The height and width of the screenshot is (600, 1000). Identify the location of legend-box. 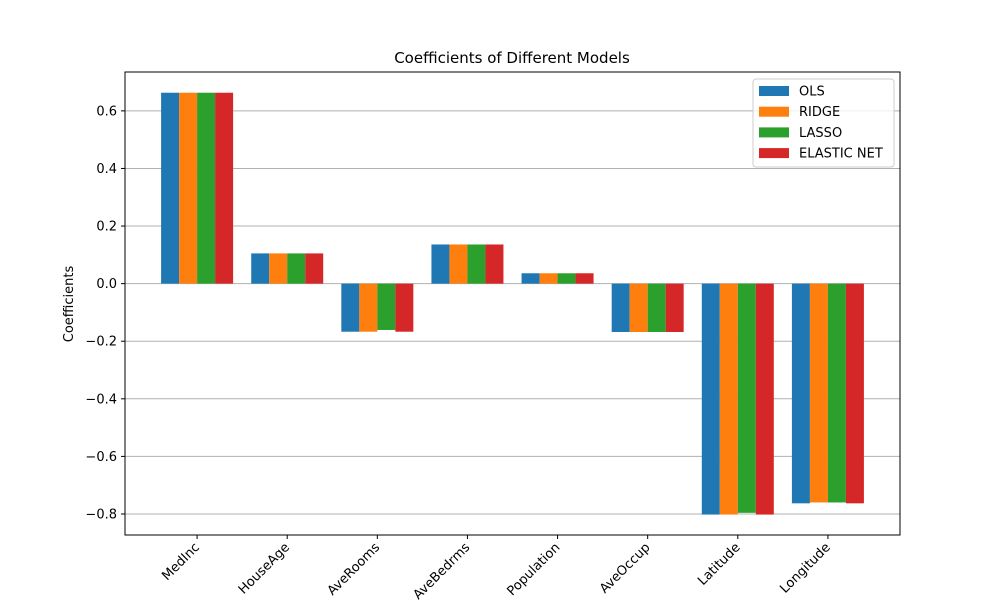
(823, 123).